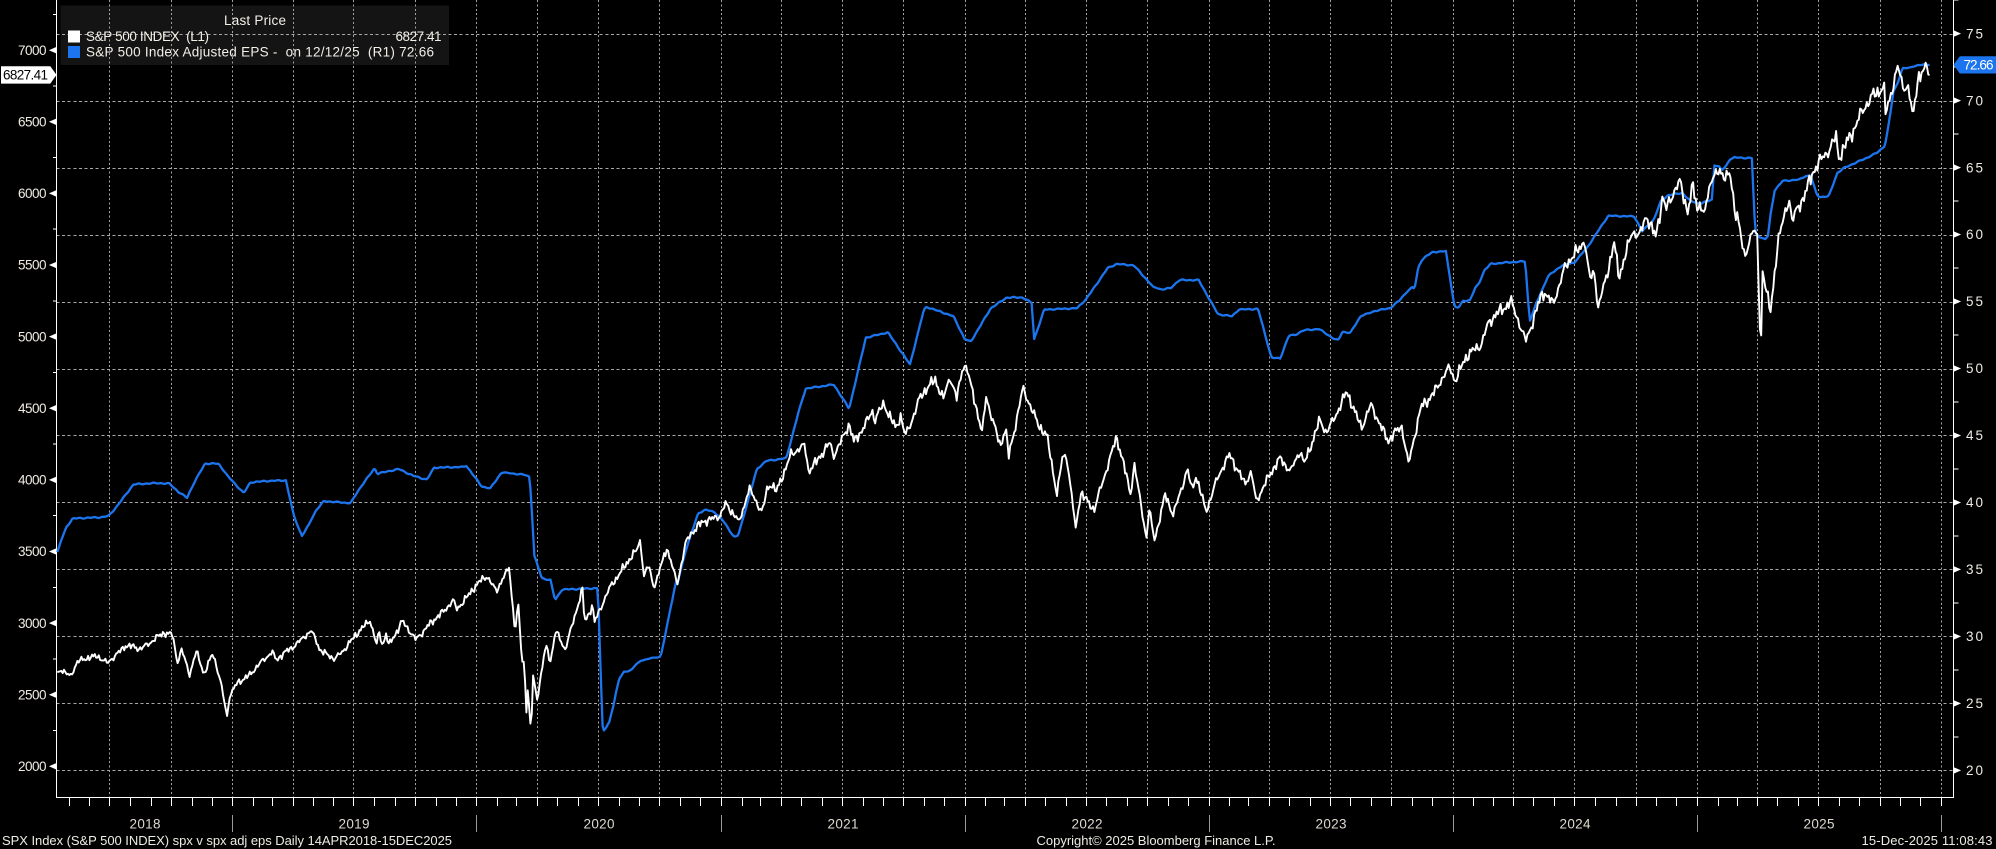  I want to click on svg-text: S&P 500 INDEX (L1), so click(147, 36).